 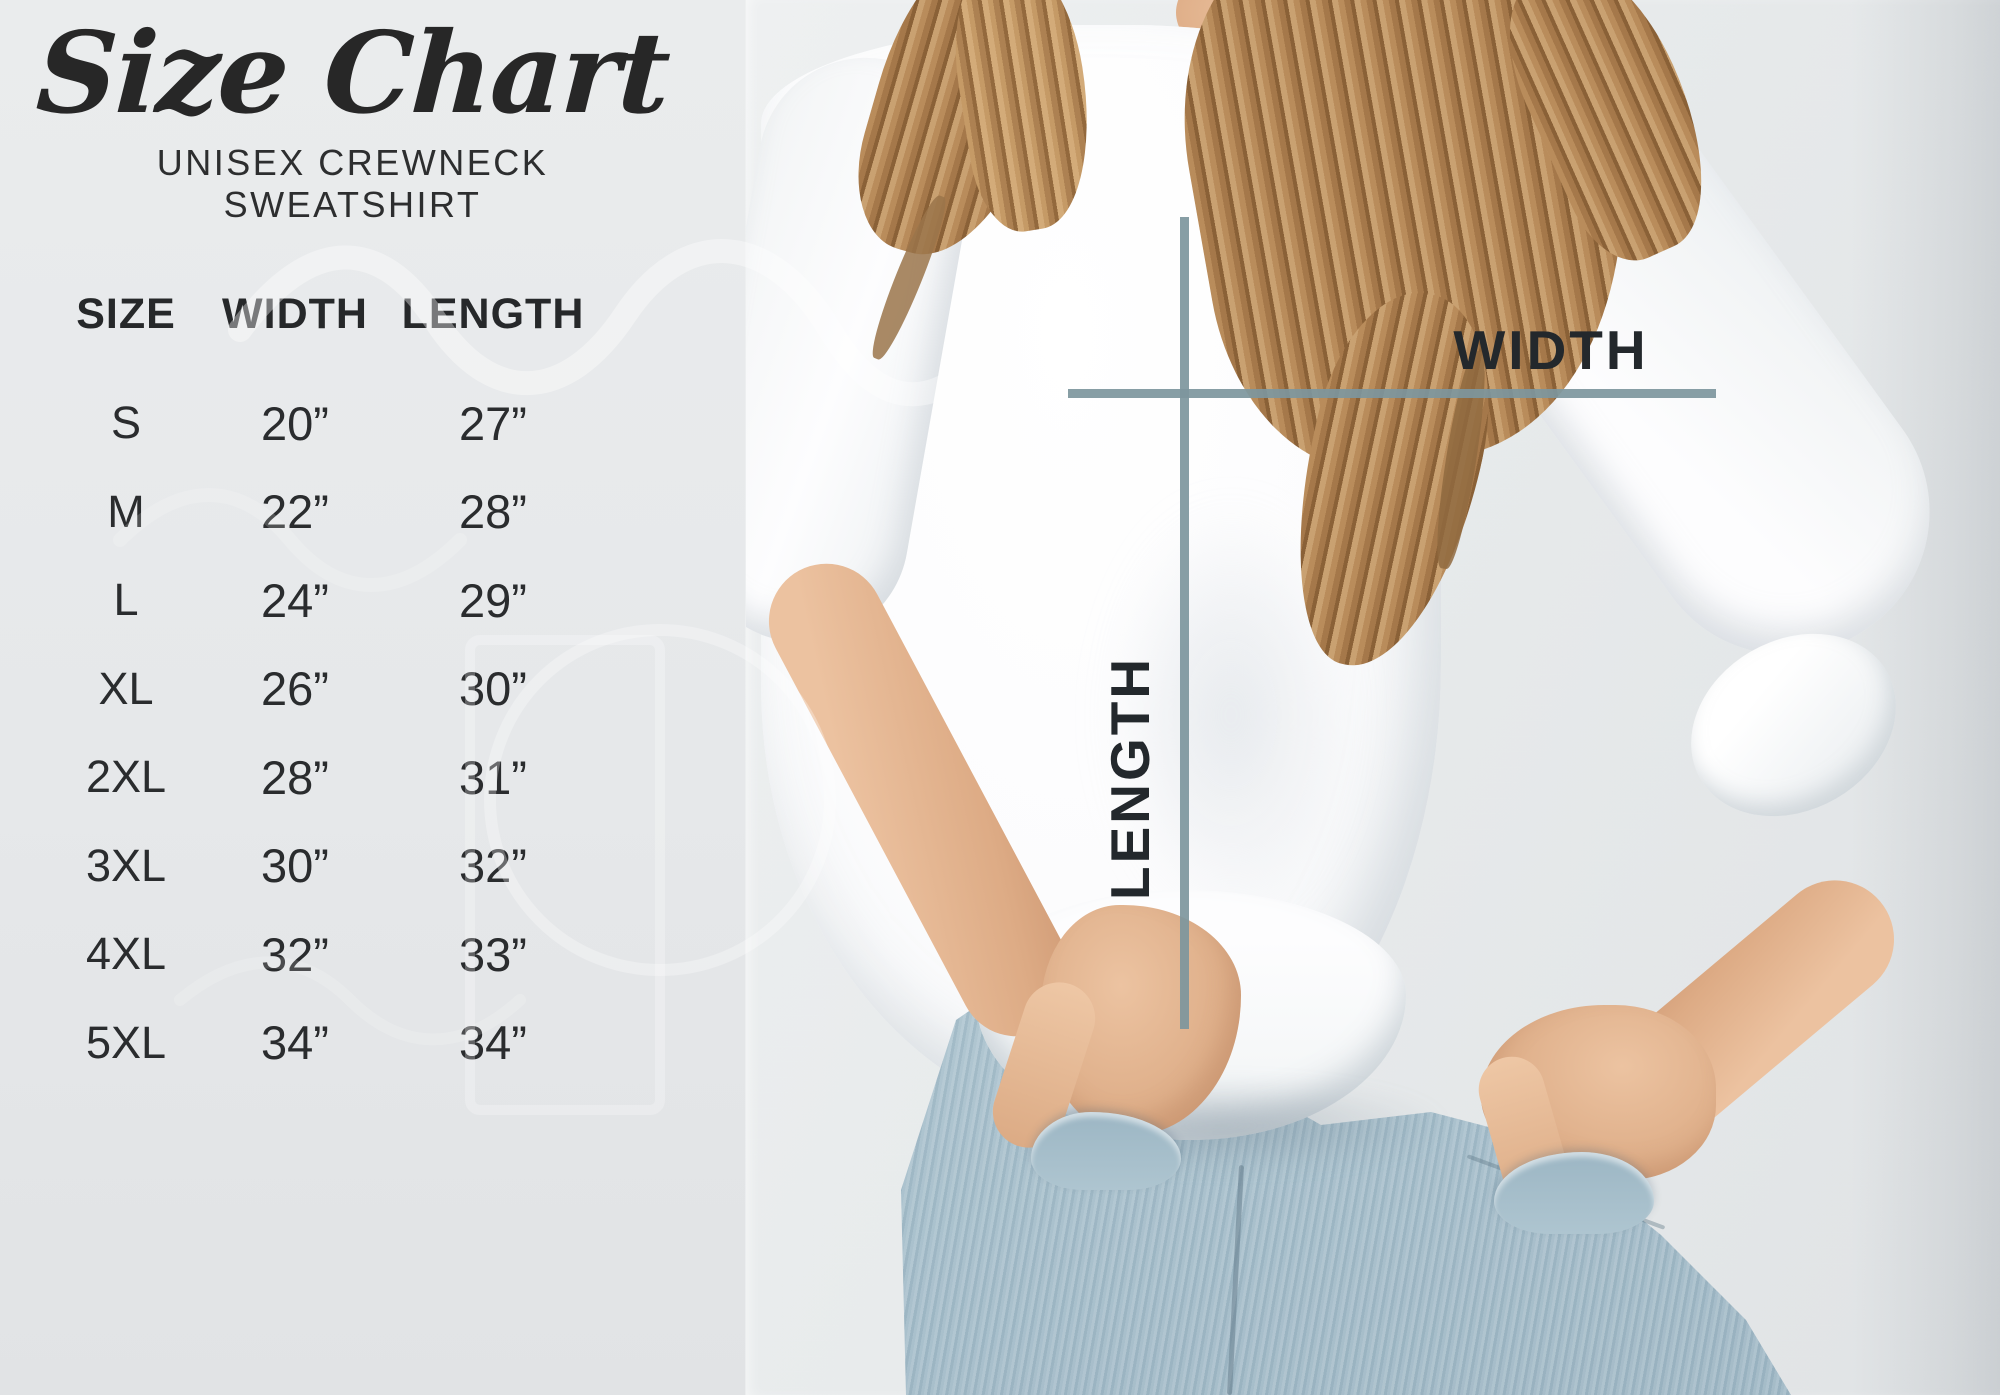 I want to click on cell-width: 22”, so click(x=295, y=512).